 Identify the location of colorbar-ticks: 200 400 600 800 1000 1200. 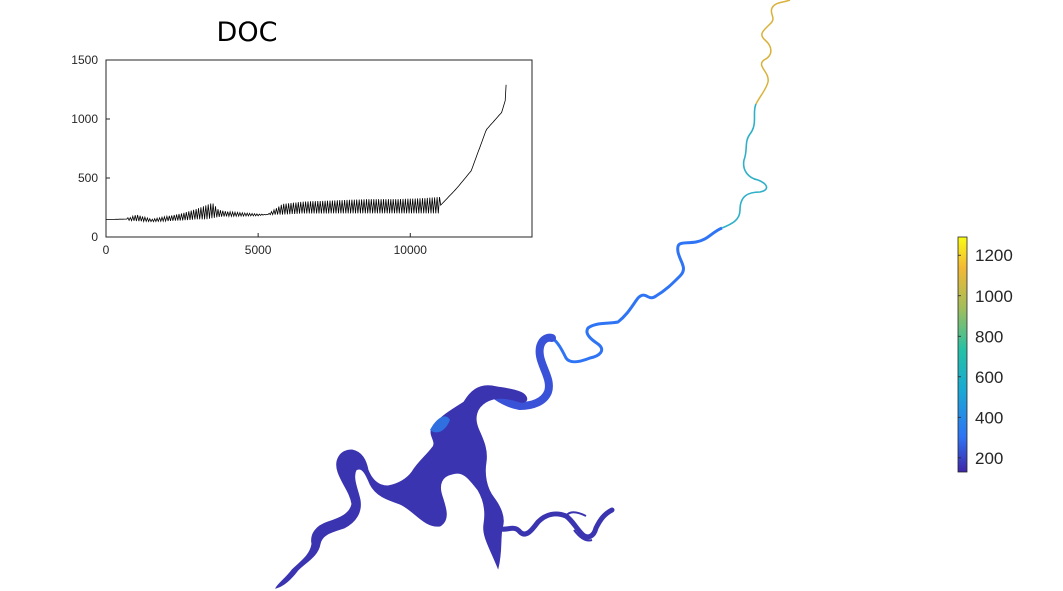
(985, 357).